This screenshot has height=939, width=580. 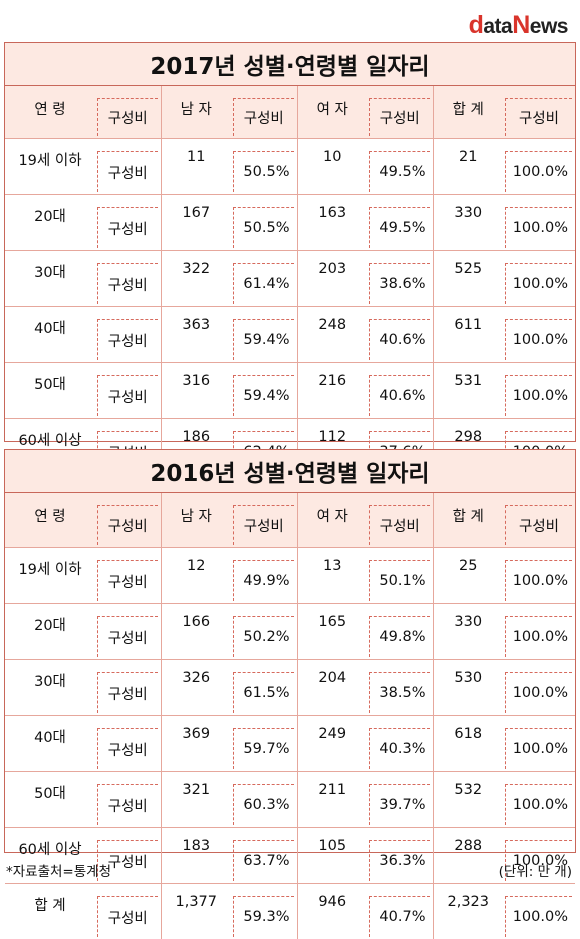 I want to click on header-female: 여 자, so click(x=332, y=520).